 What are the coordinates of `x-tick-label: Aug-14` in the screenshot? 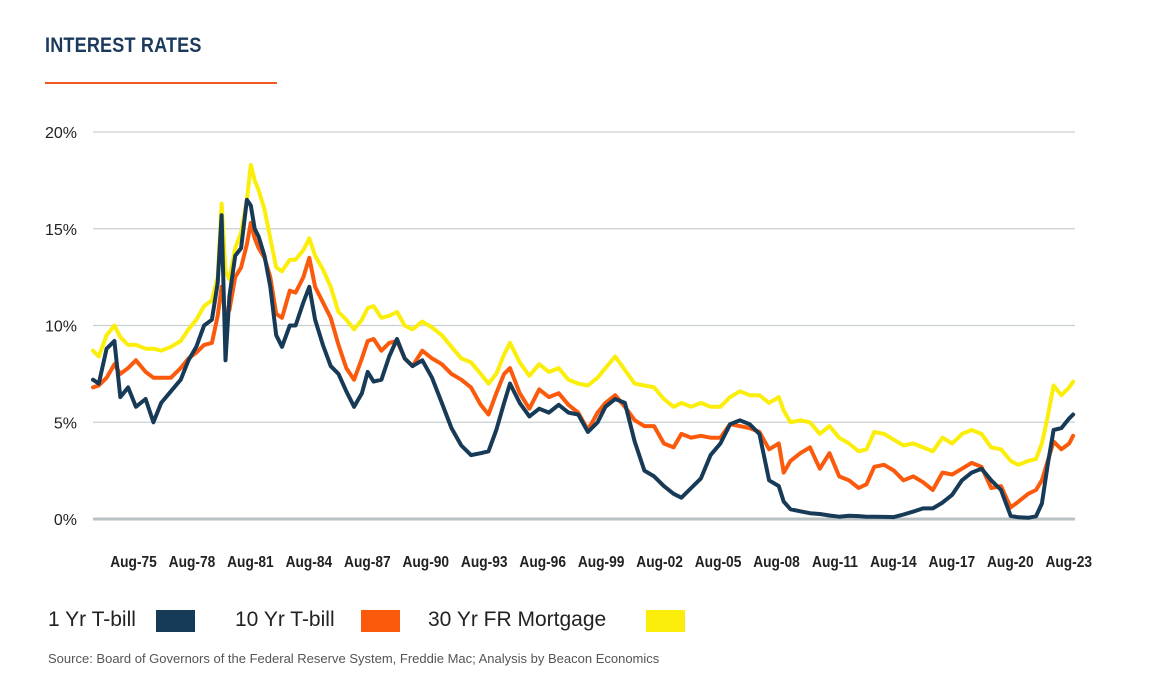 It's located at (893, 562).